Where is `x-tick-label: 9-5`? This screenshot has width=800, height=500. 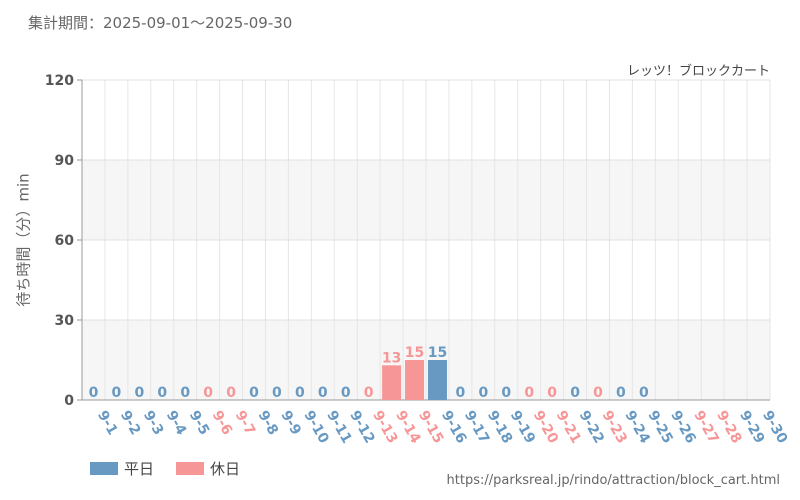
x-tick-label: 9-5 is located at coordinates (199, 423).